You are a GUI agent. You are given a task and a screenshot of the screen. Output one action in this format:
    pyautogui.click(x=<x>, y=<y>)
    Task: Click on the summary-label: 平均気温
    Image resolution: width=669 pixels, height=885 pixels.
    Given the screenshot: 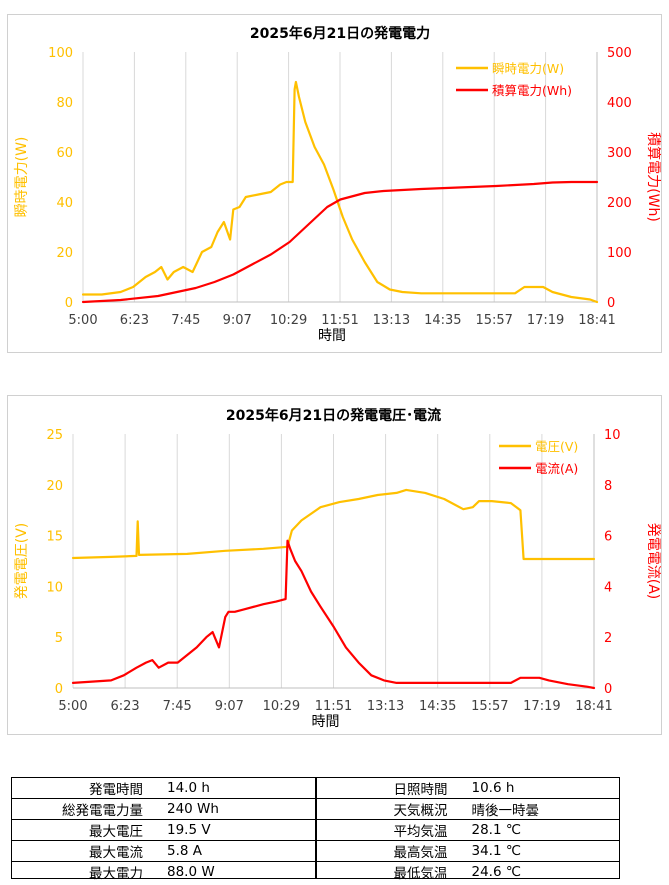 What is the action you would take?
    pyautogui.click(x=420, y=832)
    